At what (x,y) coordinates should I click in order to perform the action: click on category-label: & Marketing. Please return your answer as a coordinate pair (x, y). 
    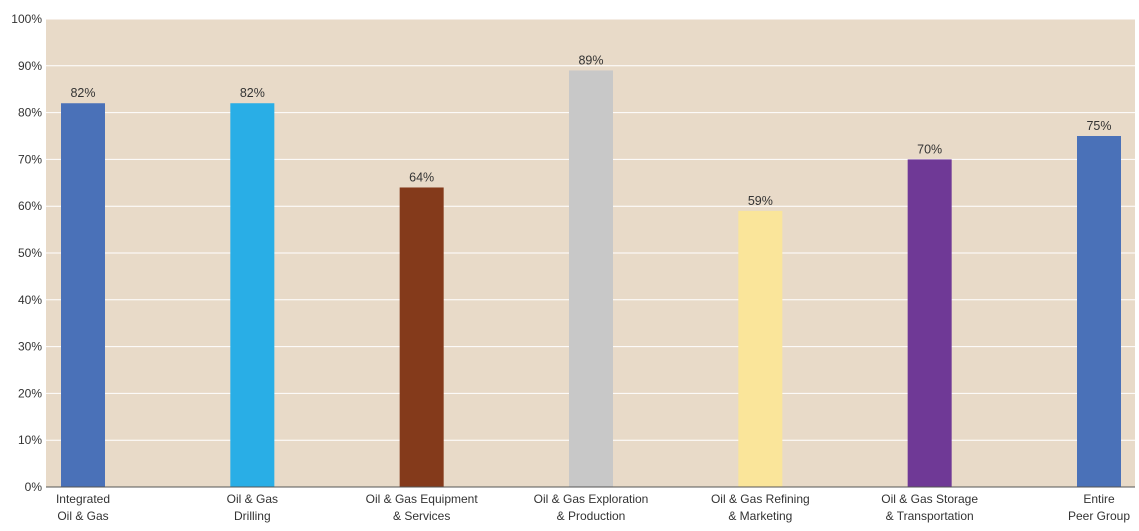
    Looking at the image, I should click on (760, 516).